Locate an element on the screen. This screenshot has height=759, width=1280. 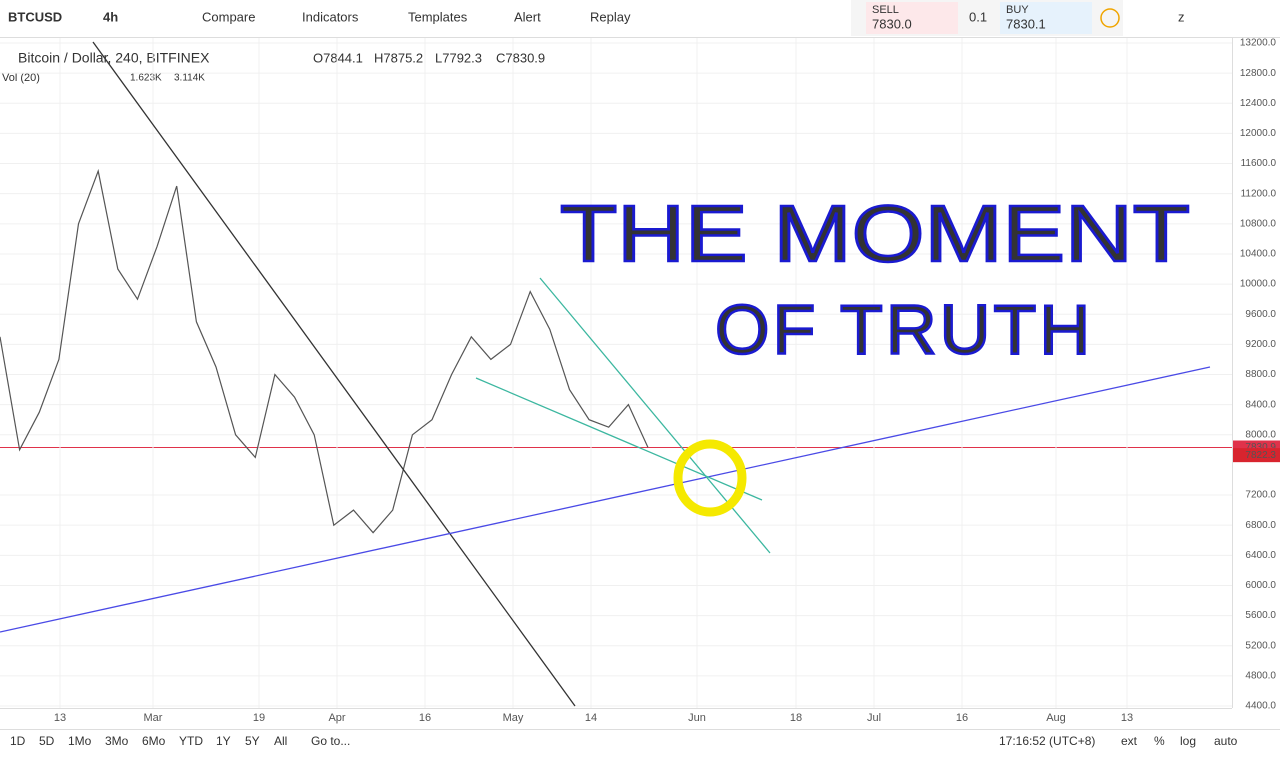
y-tick-label: 5600.0 is located at coordinates (1260, 615).